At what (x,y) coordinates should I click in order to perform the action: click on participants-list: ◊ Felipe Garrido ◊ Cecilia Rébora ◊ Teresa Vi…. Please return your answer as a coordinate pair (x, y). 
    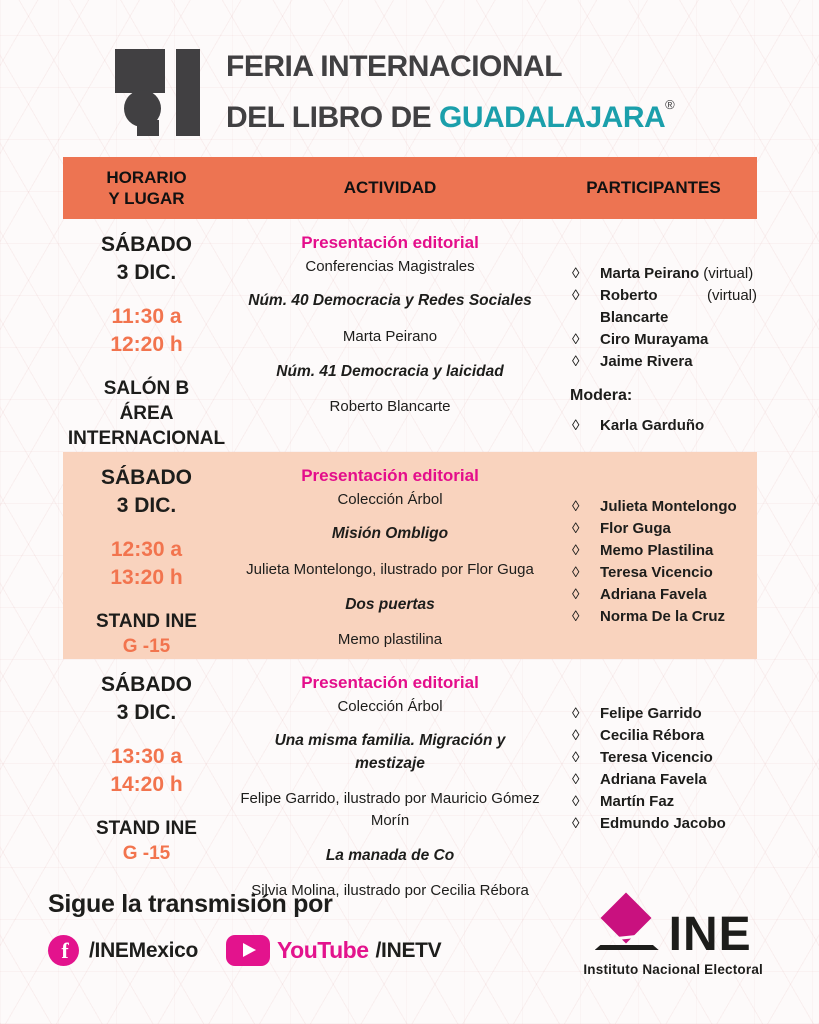
    Looking at the image, I should click on (664, 769).